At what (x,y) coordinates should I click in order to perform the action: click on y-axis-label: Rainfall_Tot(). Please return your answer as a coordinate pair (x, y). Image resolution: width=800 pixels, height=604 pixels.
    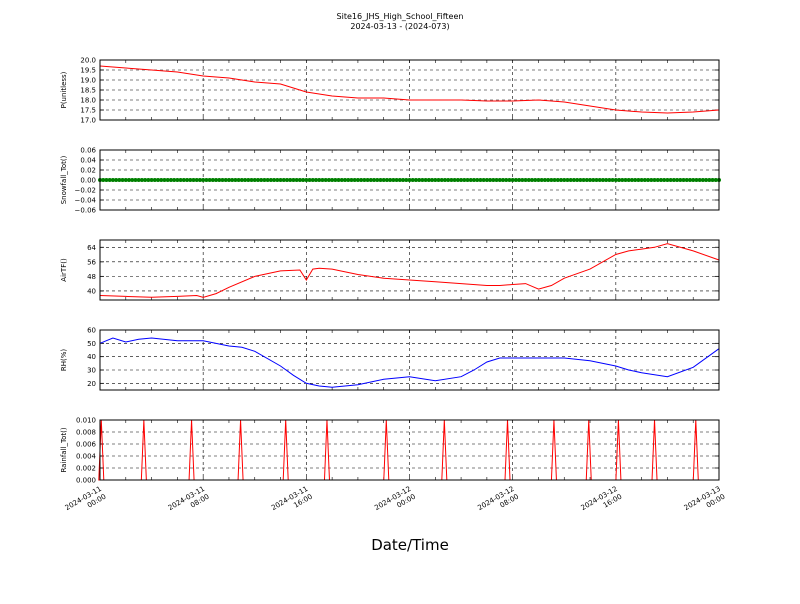
    Looking at the image, I should click on (64, 449).